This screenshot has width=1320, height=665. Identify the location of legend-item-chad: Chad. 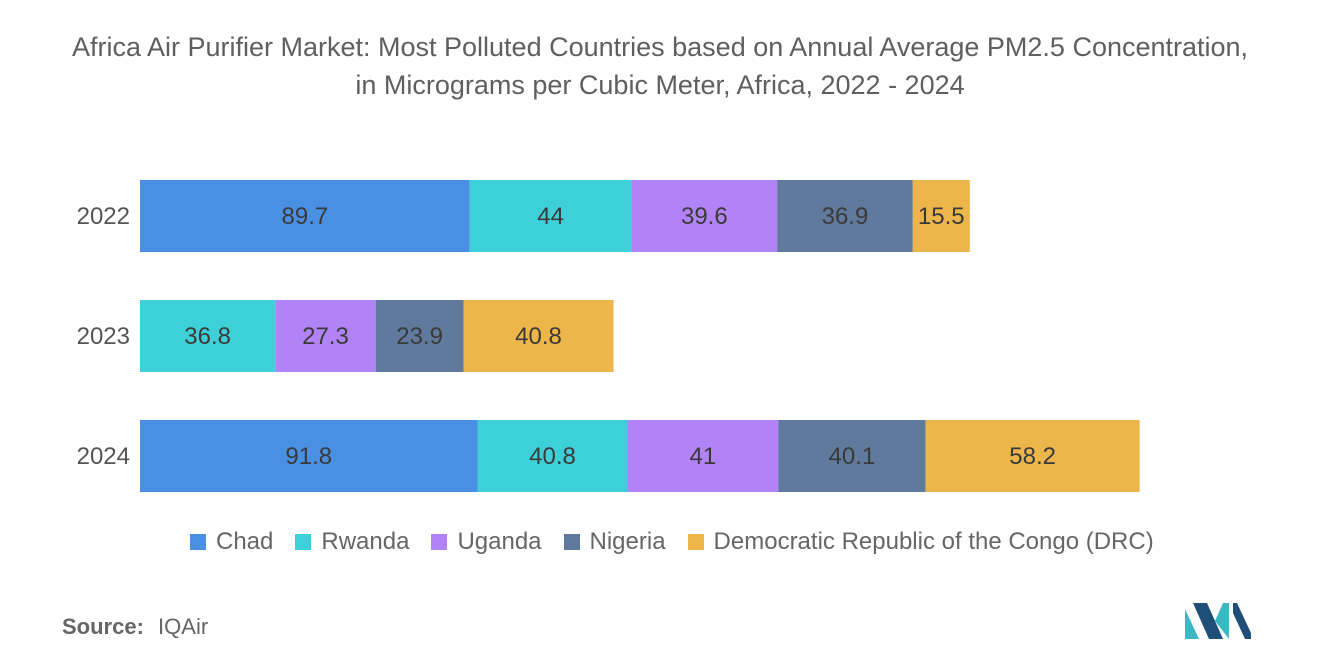
(231, 542).